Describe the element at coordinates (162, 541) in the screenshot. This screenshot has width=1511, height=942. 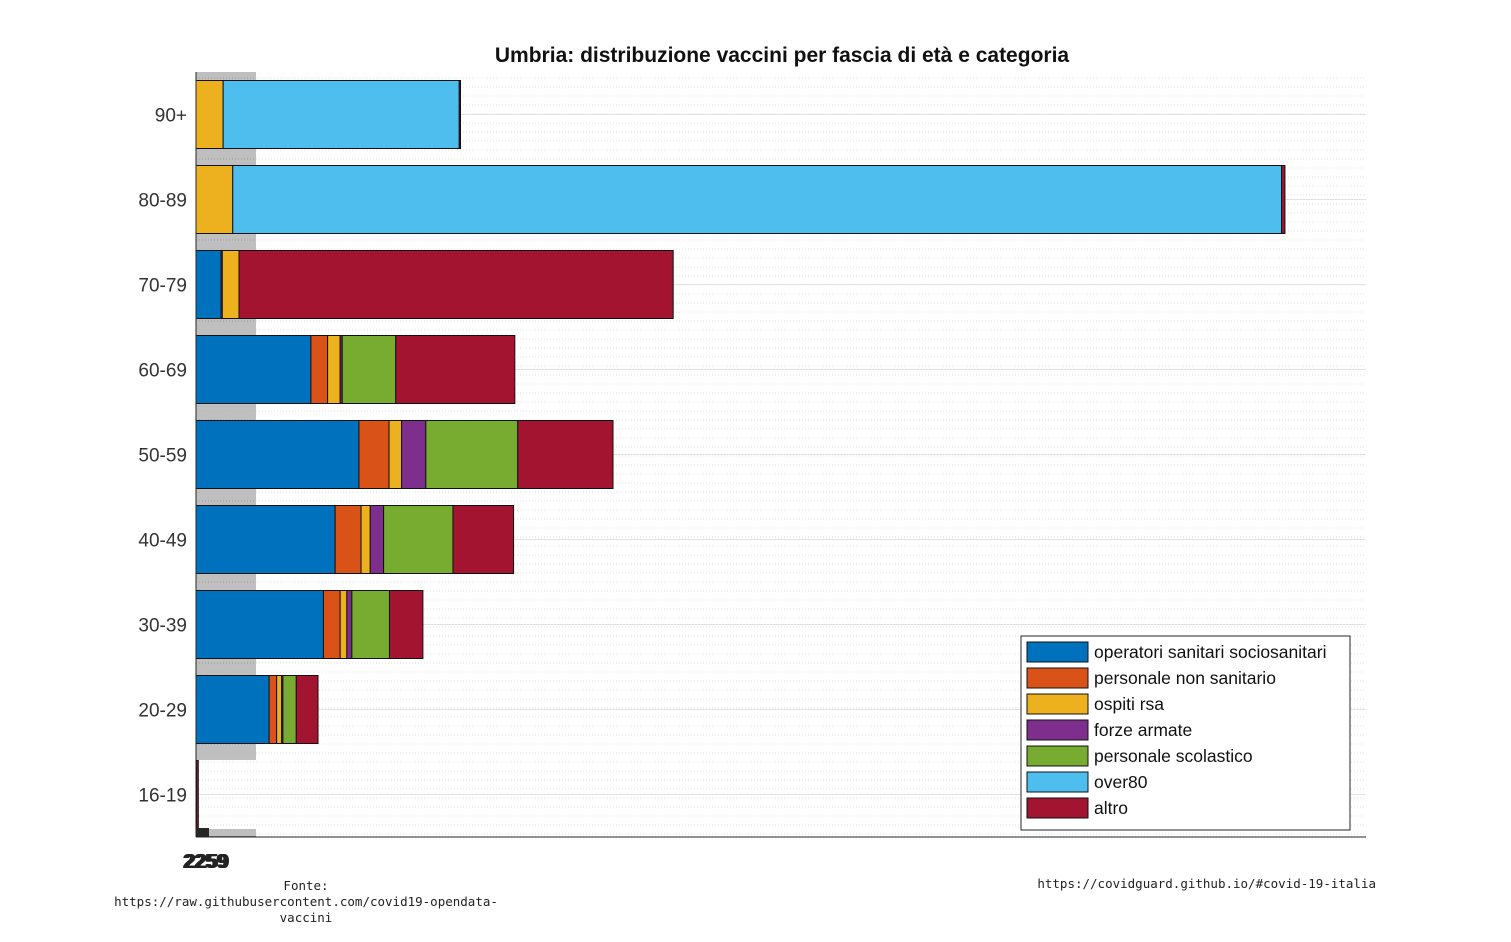
I see `y-tick-label: 40-49` at that location.